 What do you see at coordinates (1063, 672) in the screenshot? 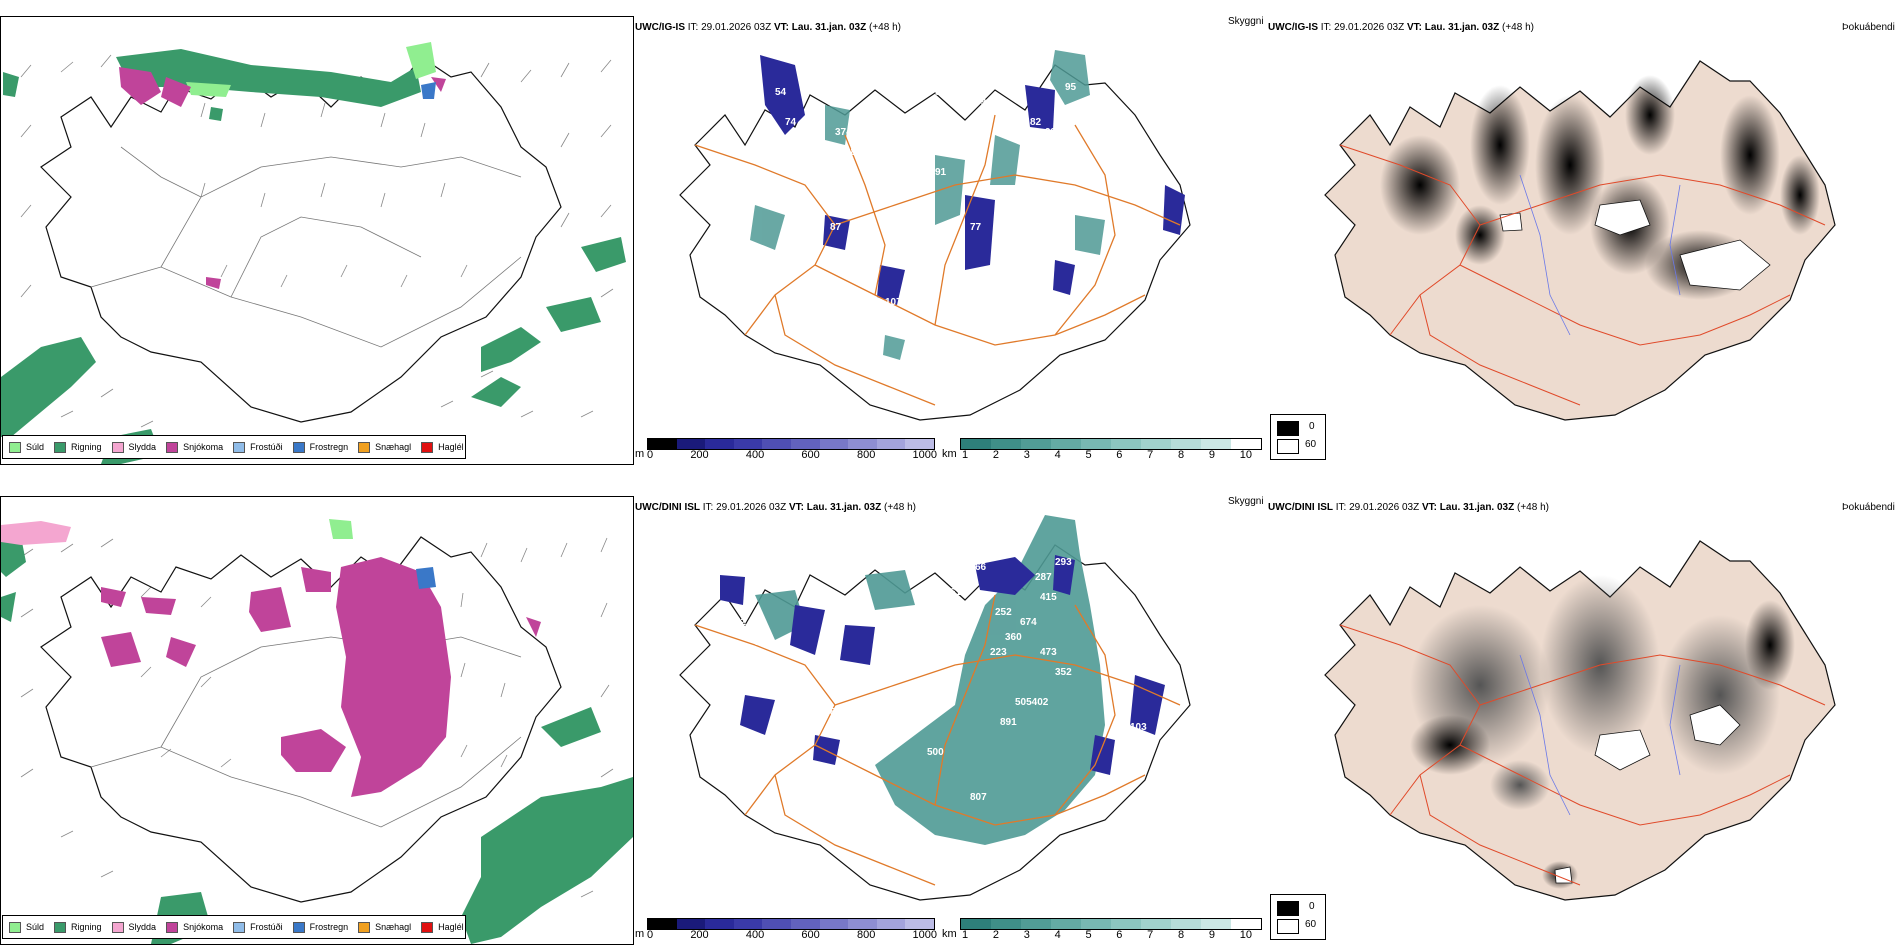
I see `svg-text: 352` at bounding box center [1063, 672].